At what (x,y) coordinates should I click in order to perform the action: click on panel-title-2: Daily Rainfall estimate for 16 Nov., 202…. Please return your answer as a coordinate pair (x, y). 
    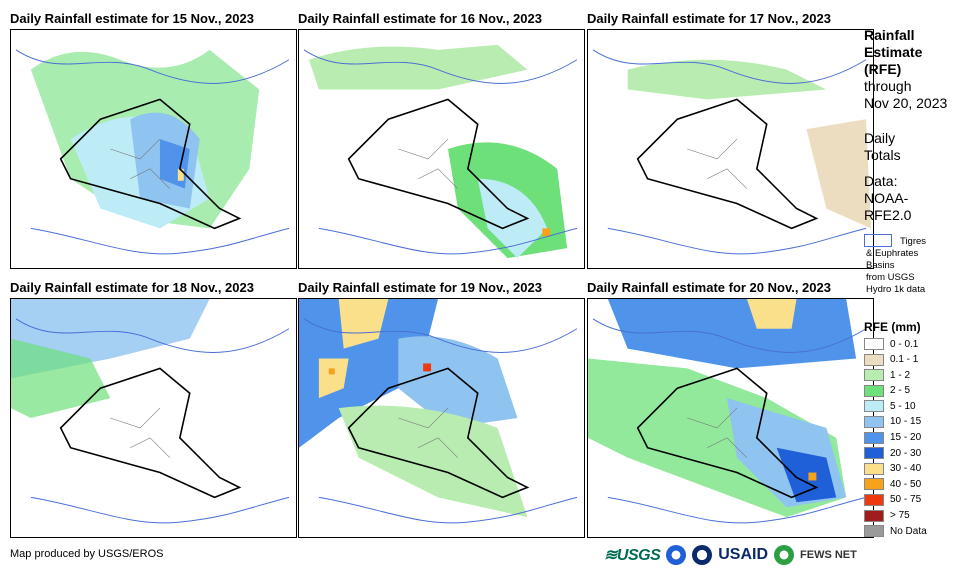
    Looking at the image, I should click on (420, 18).